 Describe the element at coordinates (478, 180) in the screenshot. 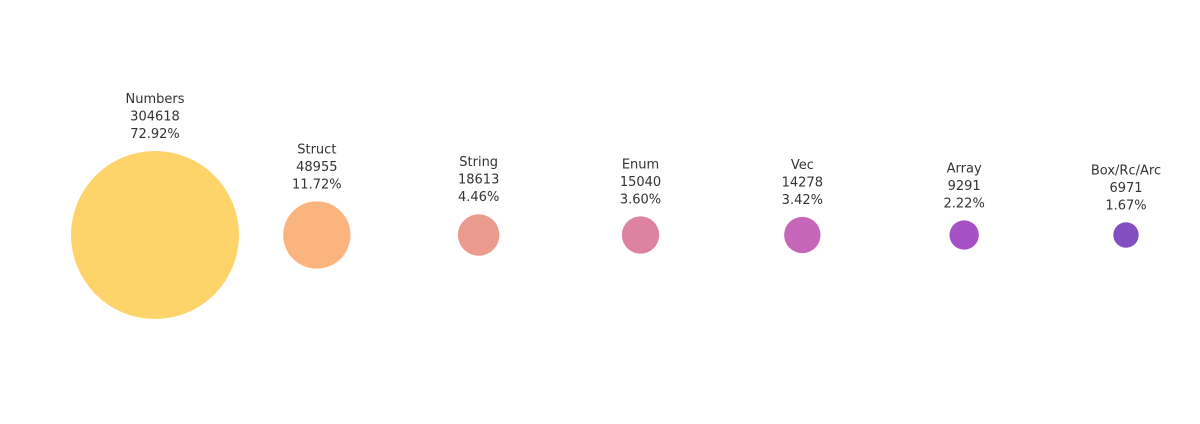

I see `value-label: 18613` at that location.